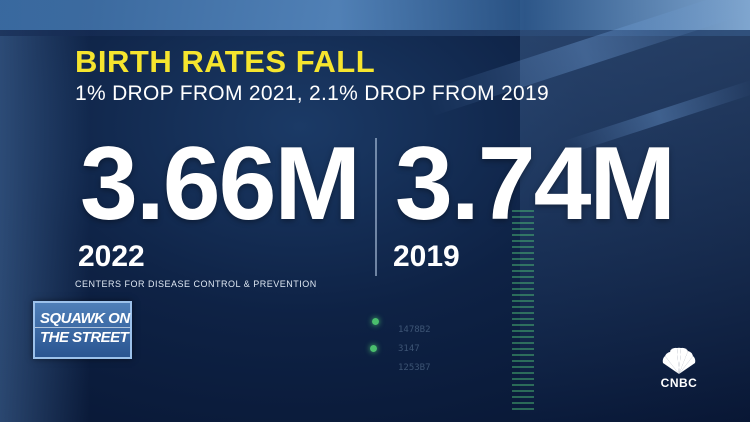  I want to click on background-top-band, so click(375, 15).